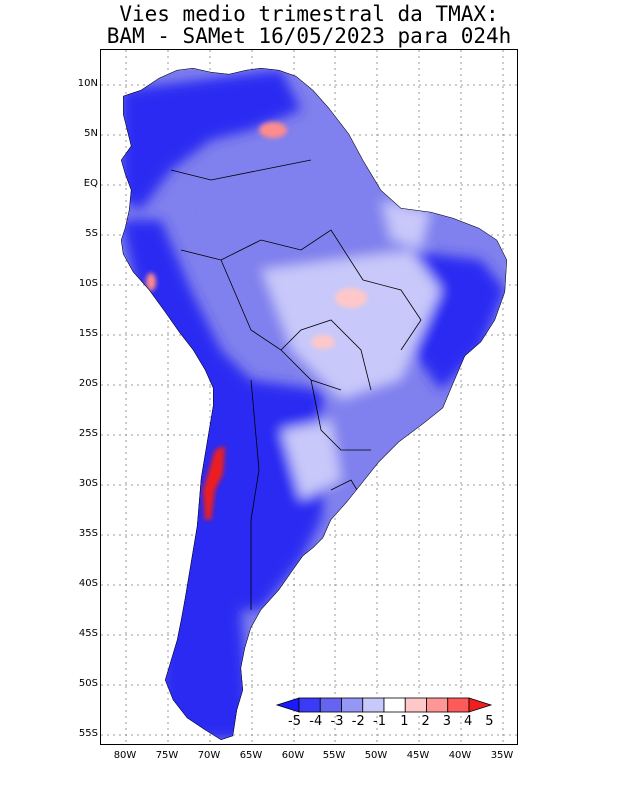 The image size is (618, 800). I want to click on longitude-tick-label: 60W, so click(293, 755).